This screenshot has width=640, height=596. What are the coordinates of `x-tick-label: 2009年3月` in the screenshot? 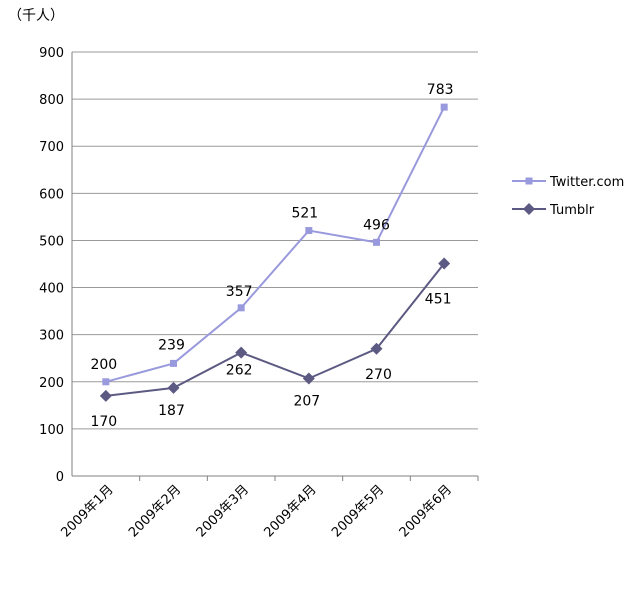 It's located at (223, 511).